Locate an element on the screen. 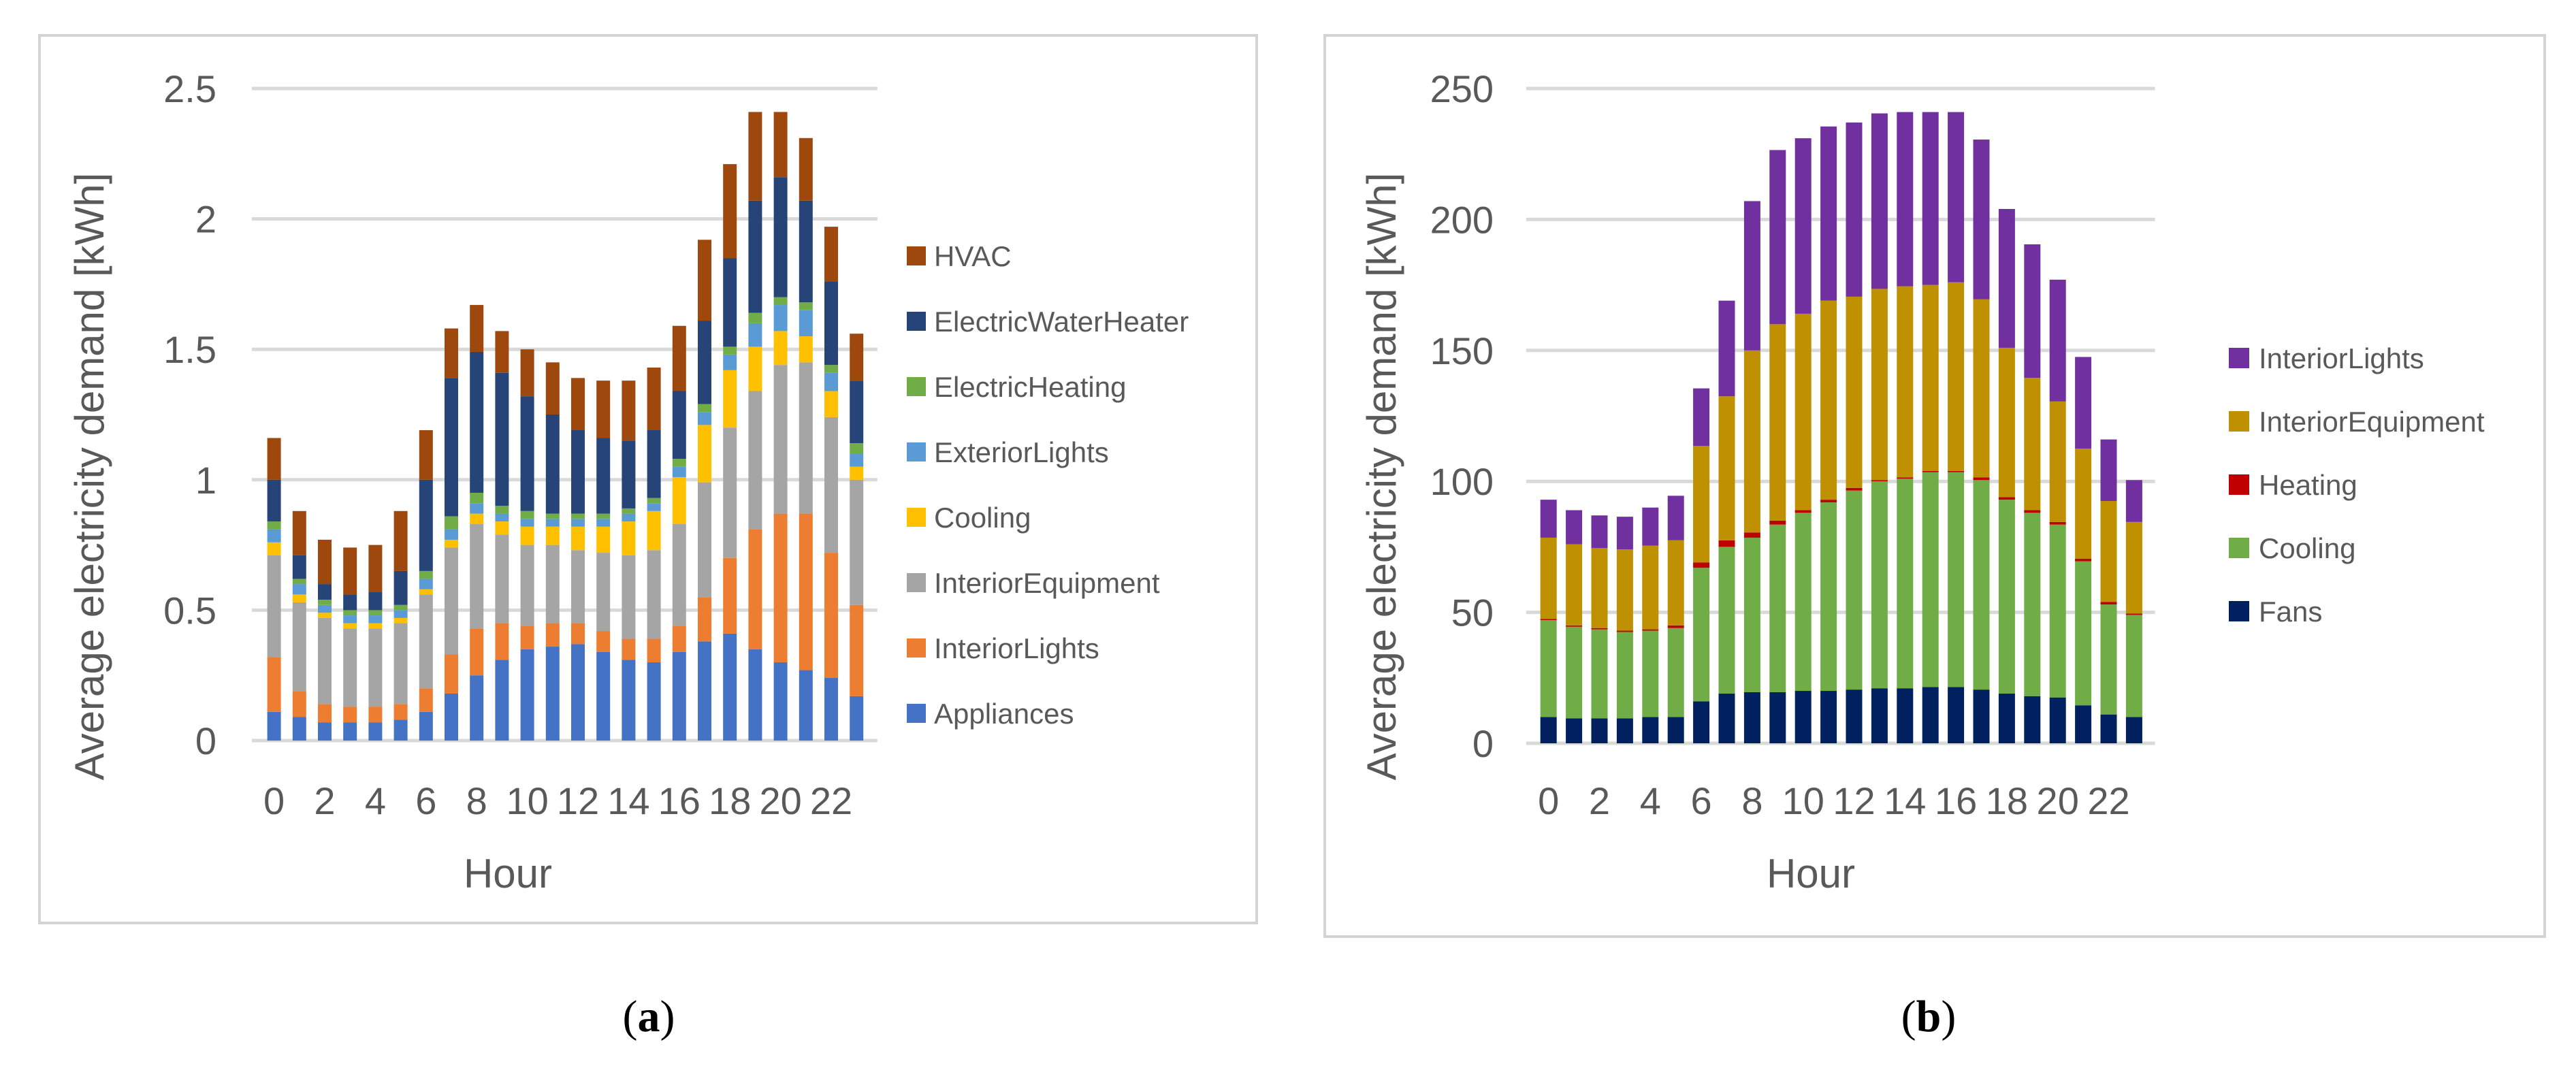 Image resolution: width=2576 pixels, height=1070 pixels. x-tick-label: 2 is located at coordinates (1600, 800).